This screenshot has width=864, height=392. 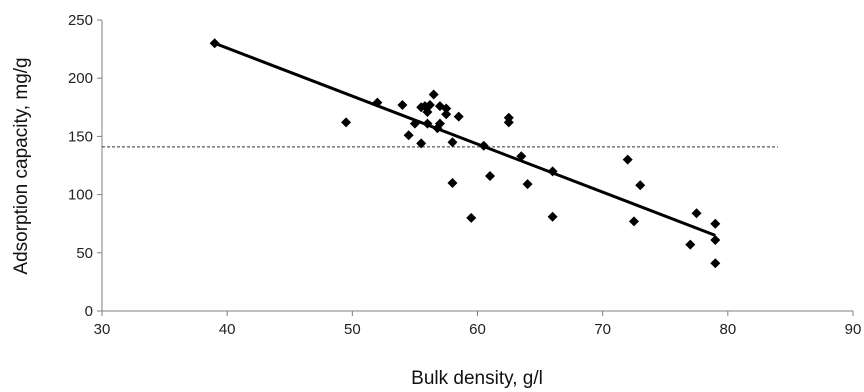 What do you see at coordinates (102, 329) in the screenshot?
I see `x-tick-label: 30` at bounding box center [102, 329].